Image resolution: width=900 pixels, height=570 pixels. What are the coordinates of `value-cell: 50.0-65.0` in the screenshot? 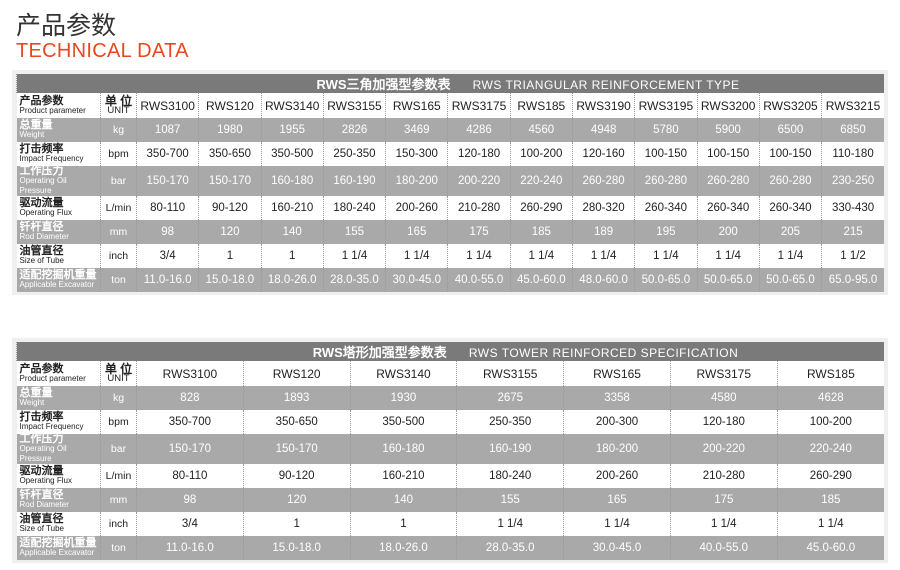 It's located at (728, 280).